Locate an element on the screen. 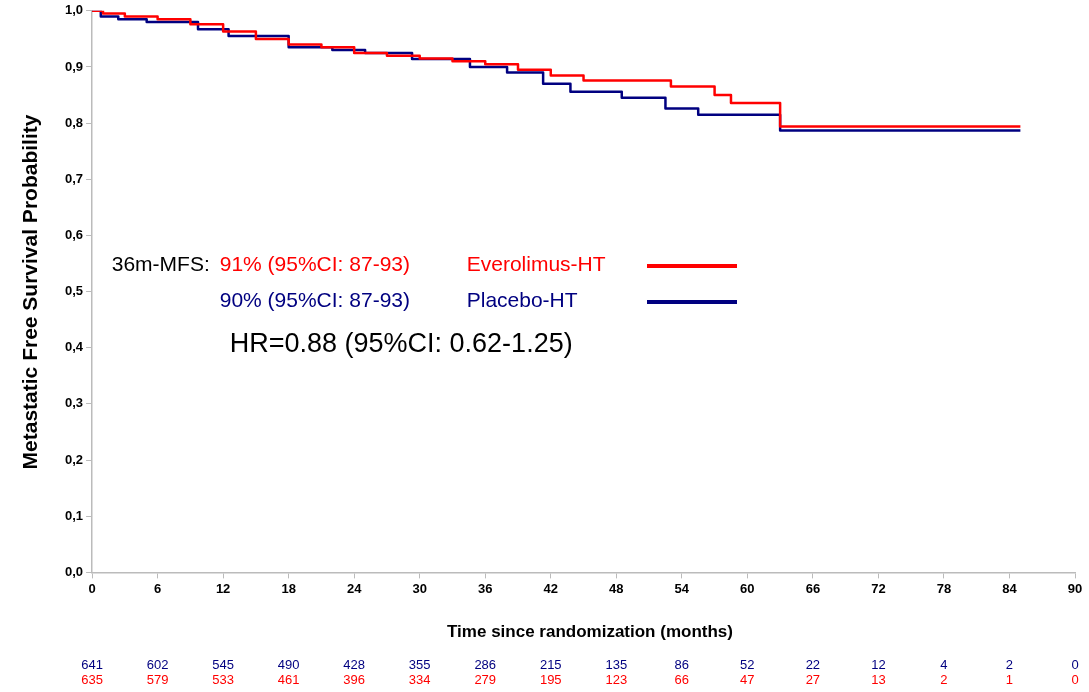  x-tick-label: 36 is located at coordinates (485, 588).